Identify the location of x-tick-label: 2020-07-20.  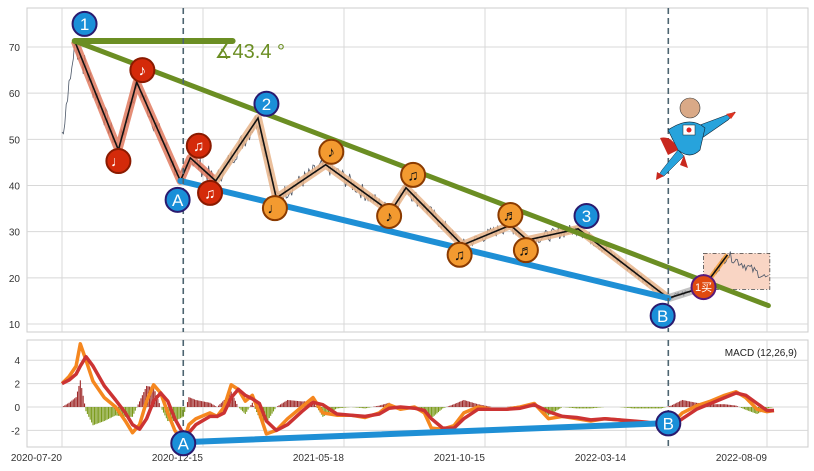
(37, 458).